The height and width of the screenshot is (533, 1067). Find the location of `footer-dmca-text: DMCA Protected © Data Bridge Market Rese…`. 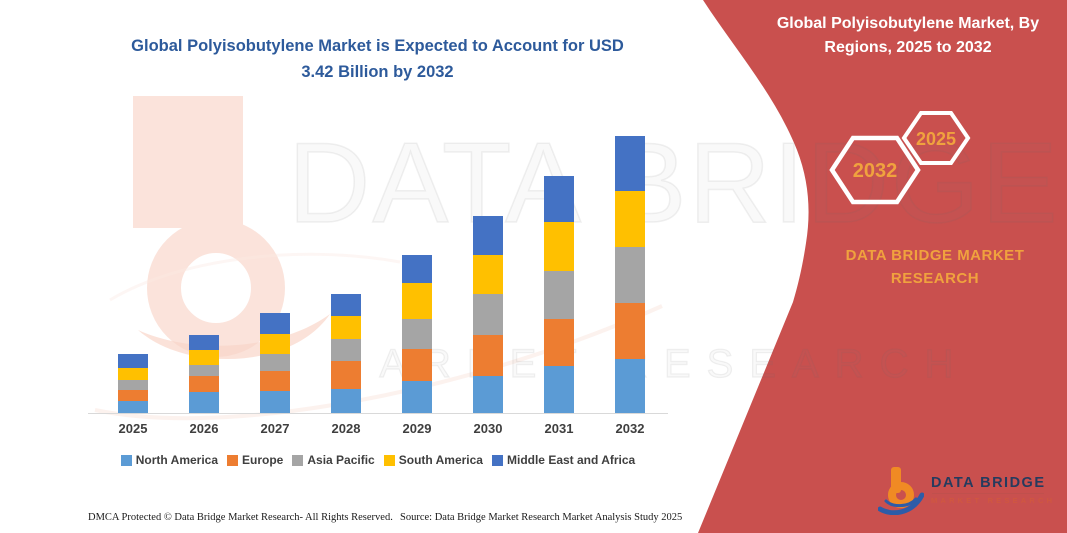

footer-dmca-text: DMCA Protected © Data Bridge Market Rese… is located at coordinates (240, 517).